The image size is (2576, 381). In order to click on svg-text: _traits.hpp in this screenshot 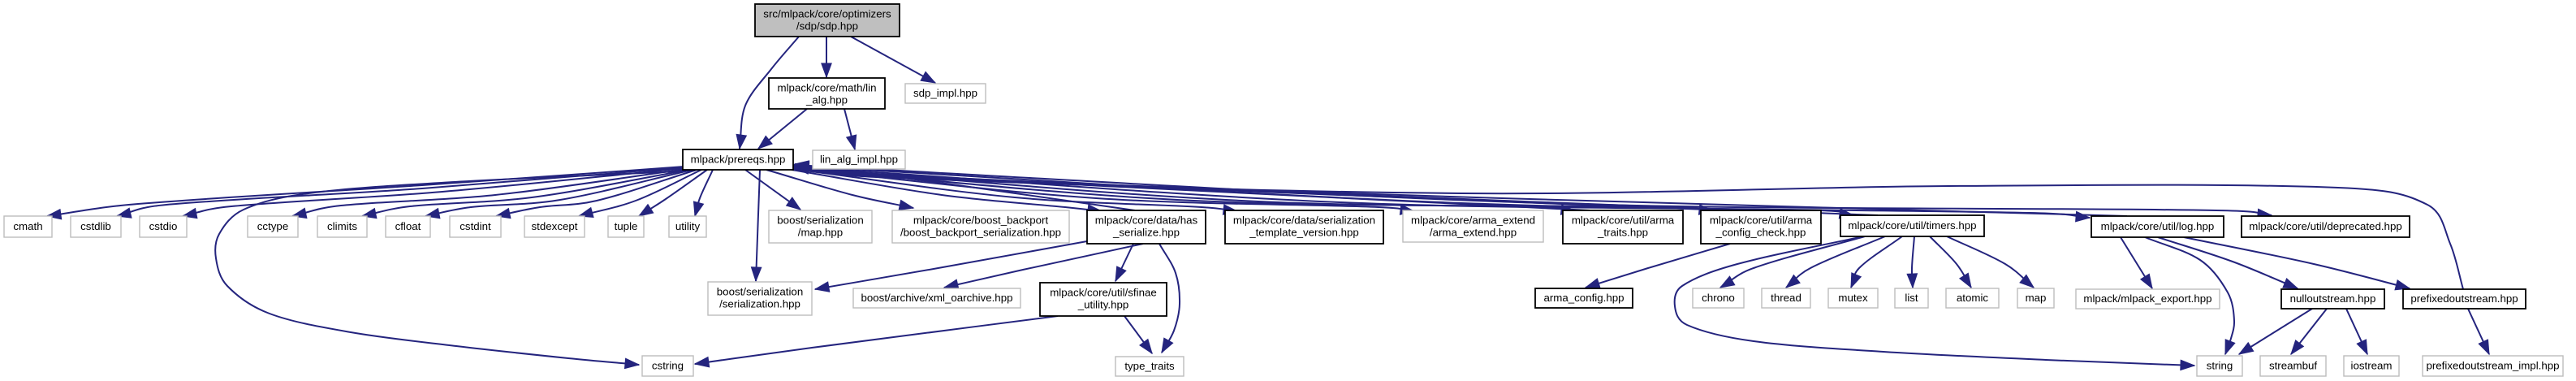, I will do `click(1622, 232)`.